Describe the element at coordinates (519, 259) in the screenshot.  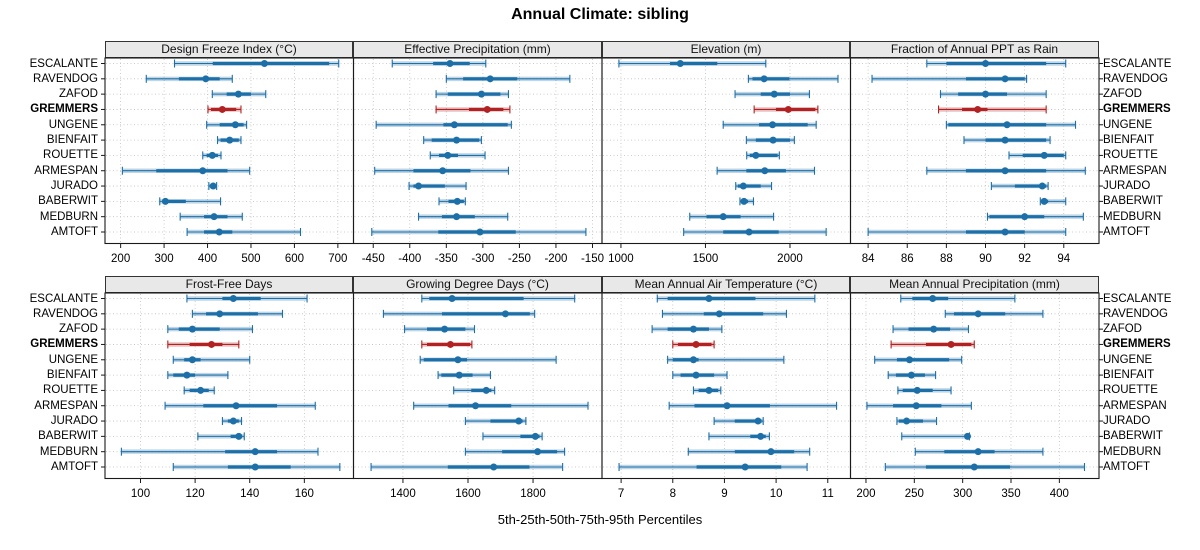
I see `x-tick-label: -250` at that location.